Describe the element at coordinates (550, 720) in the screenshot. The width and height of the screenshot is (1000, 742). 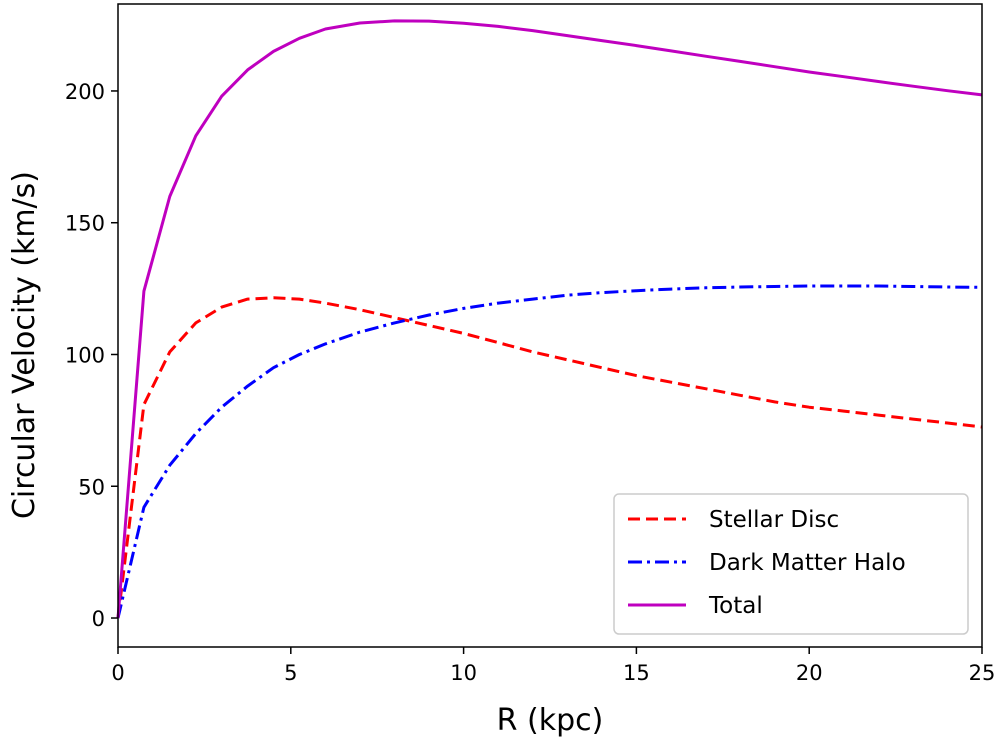
I see `x-axis-label: R (kpc)` at that location.